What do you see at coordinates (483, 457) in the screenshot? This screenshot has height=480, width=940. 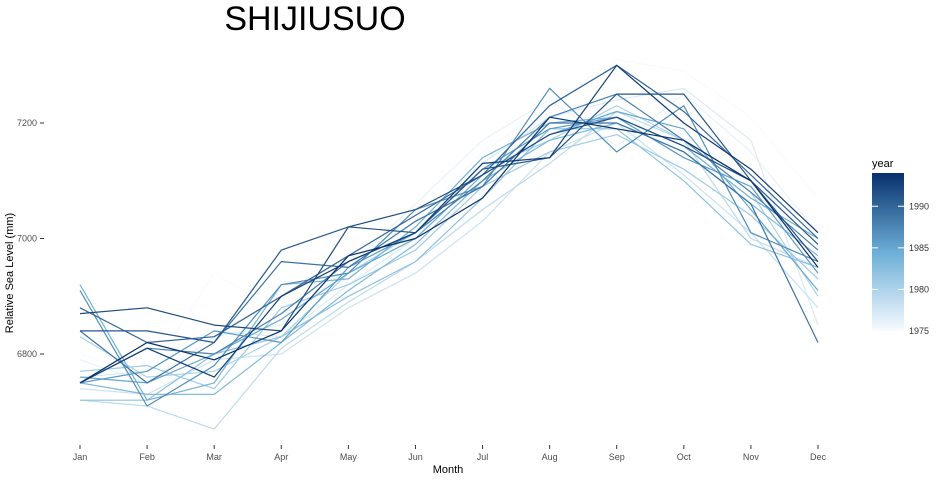 I see `x-tick-label: Jul` at bounding box center [483, 457].